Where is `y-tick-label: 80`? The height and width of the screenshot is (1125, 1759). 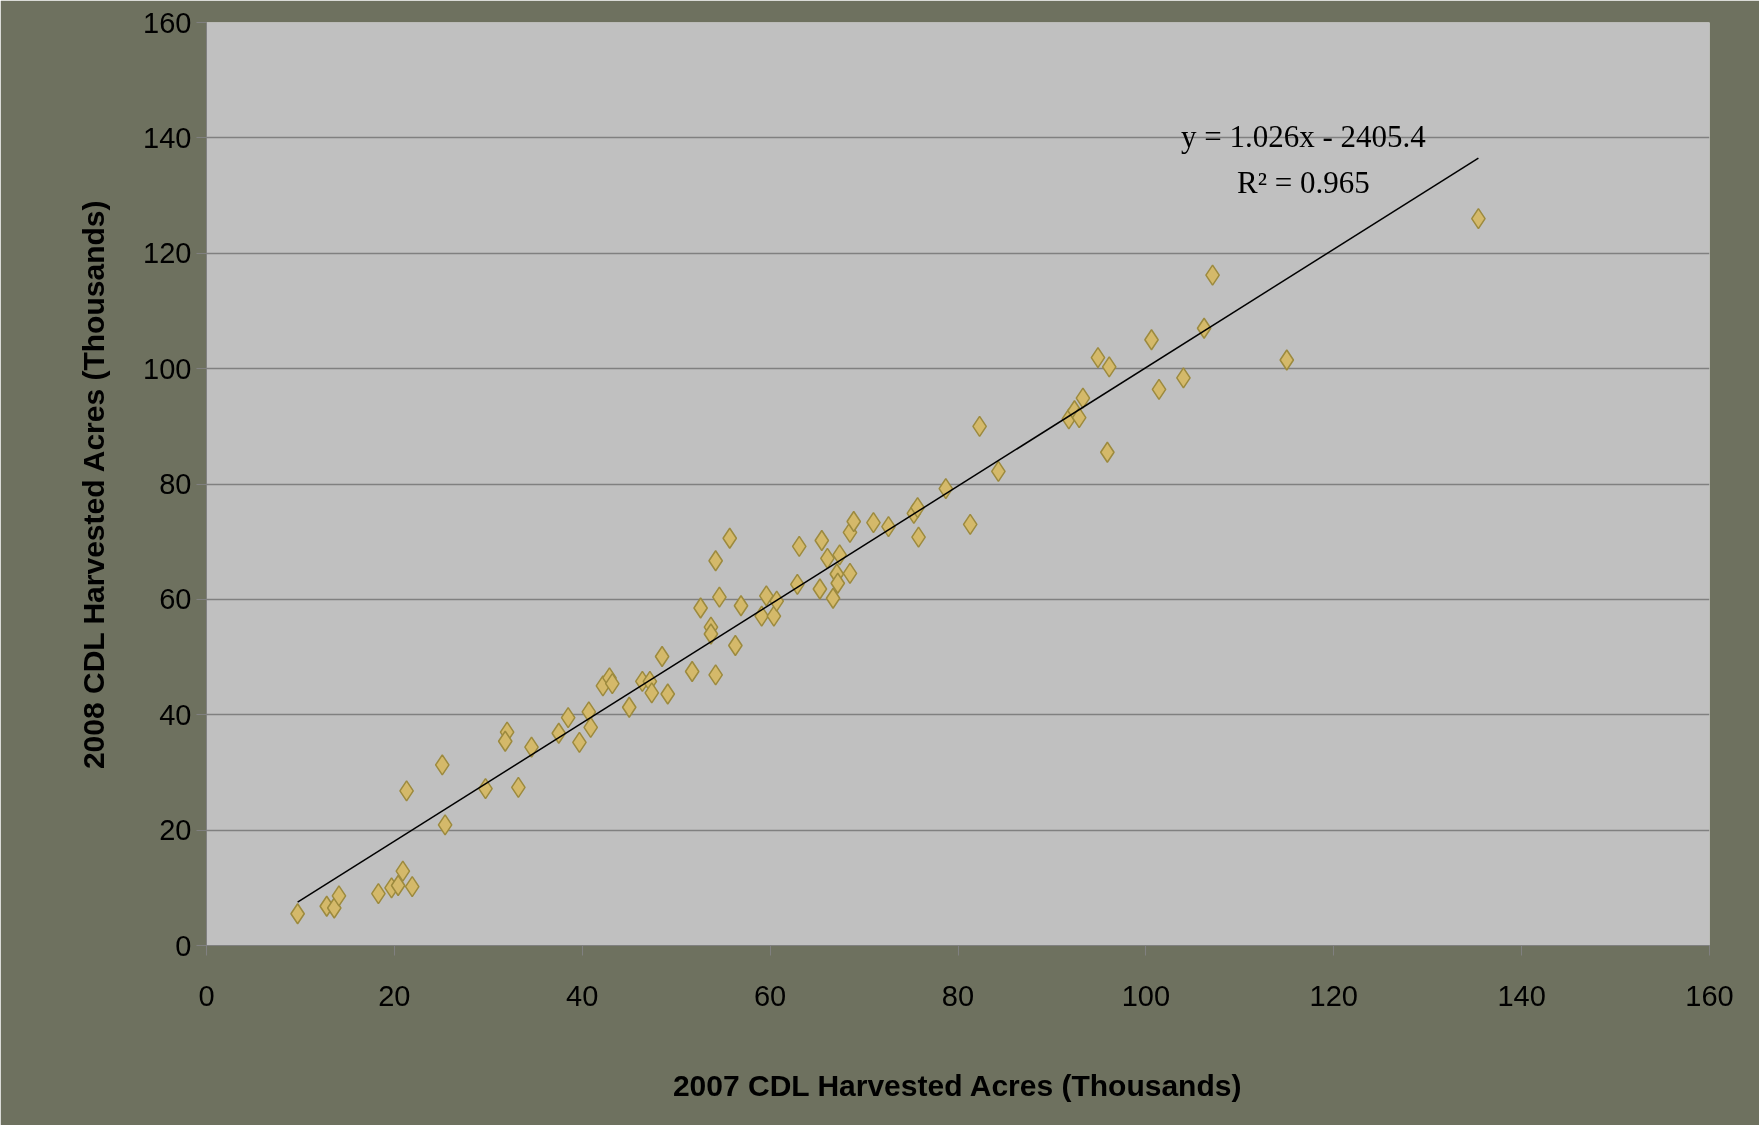 y-tick-label: 80 is located at coordinates (175, 484).